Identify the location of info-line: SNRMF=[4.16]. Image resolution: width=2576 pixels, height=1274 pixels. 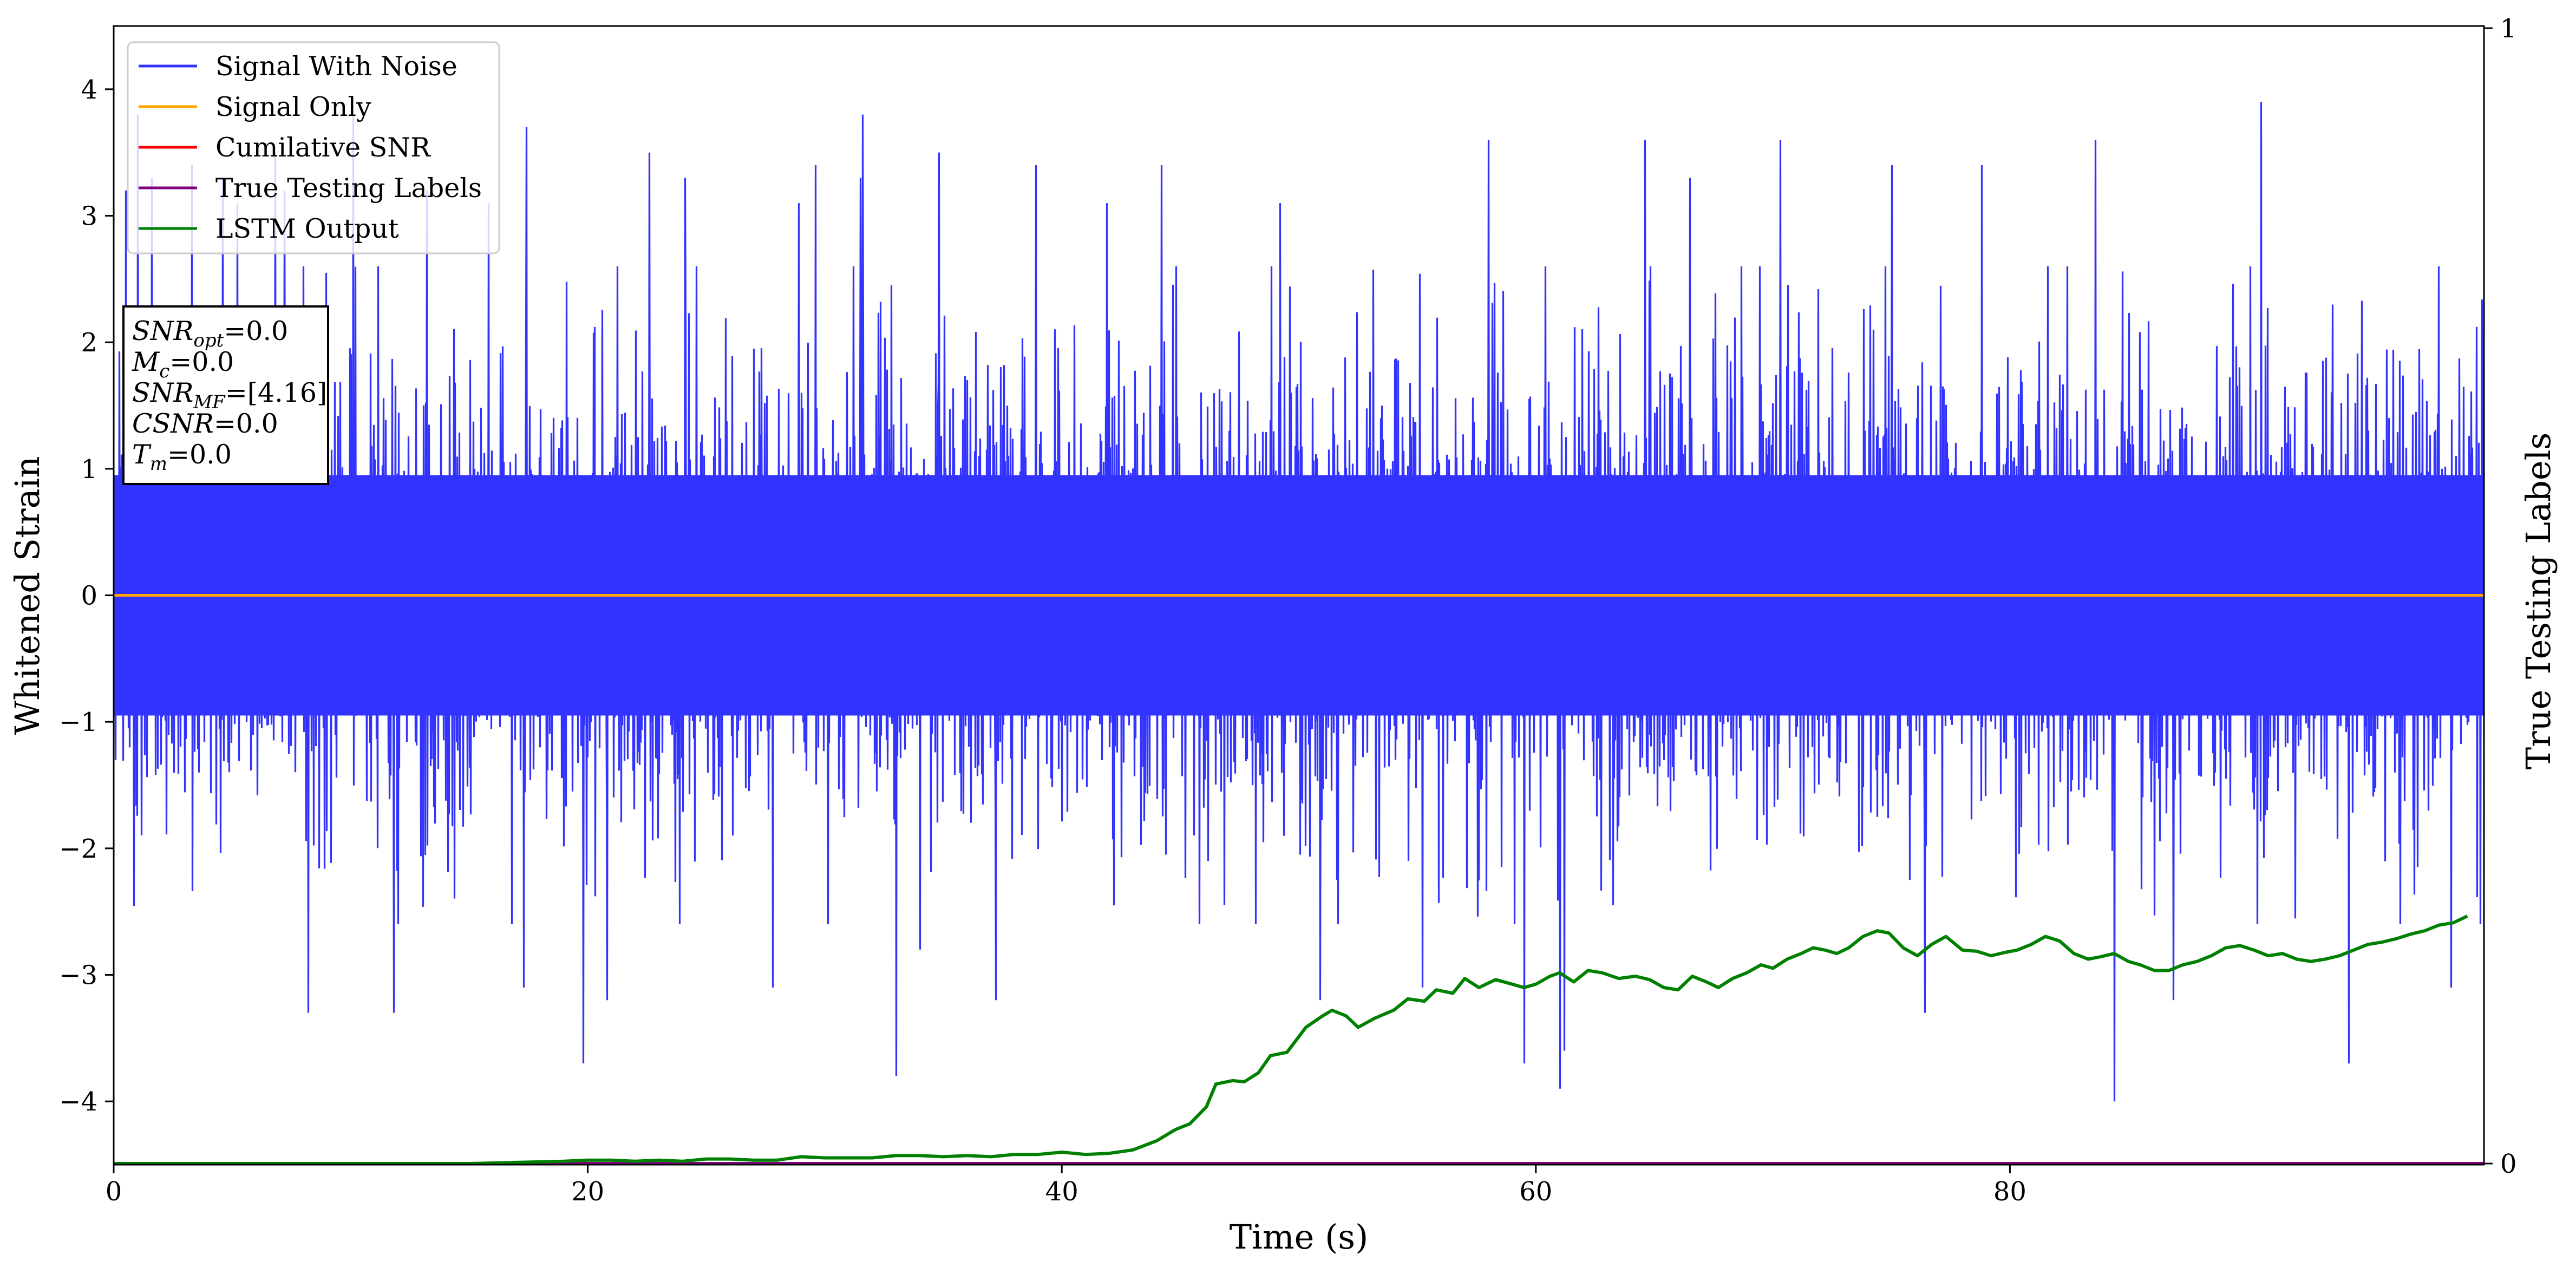
(229, 395).